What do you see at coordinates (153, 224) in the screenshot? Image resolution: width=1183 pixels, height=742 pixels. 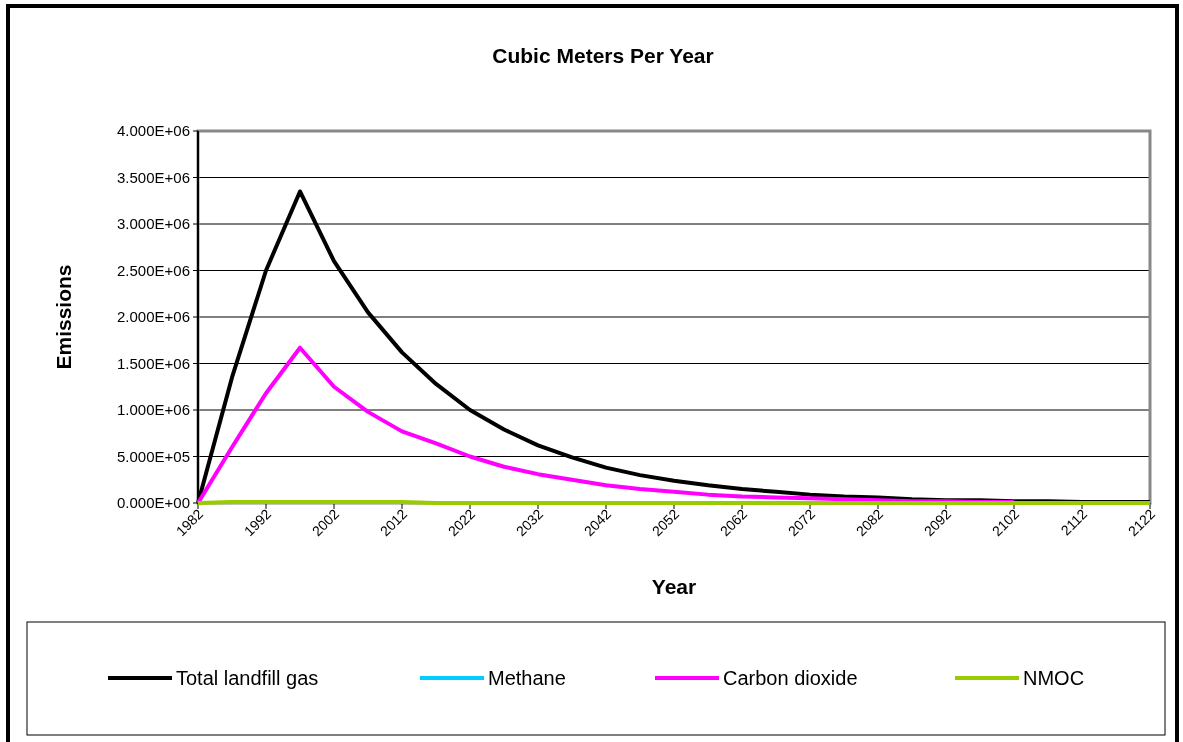 I see `y-tick-label: 3.000E+06` at bounding box center [153, 224].